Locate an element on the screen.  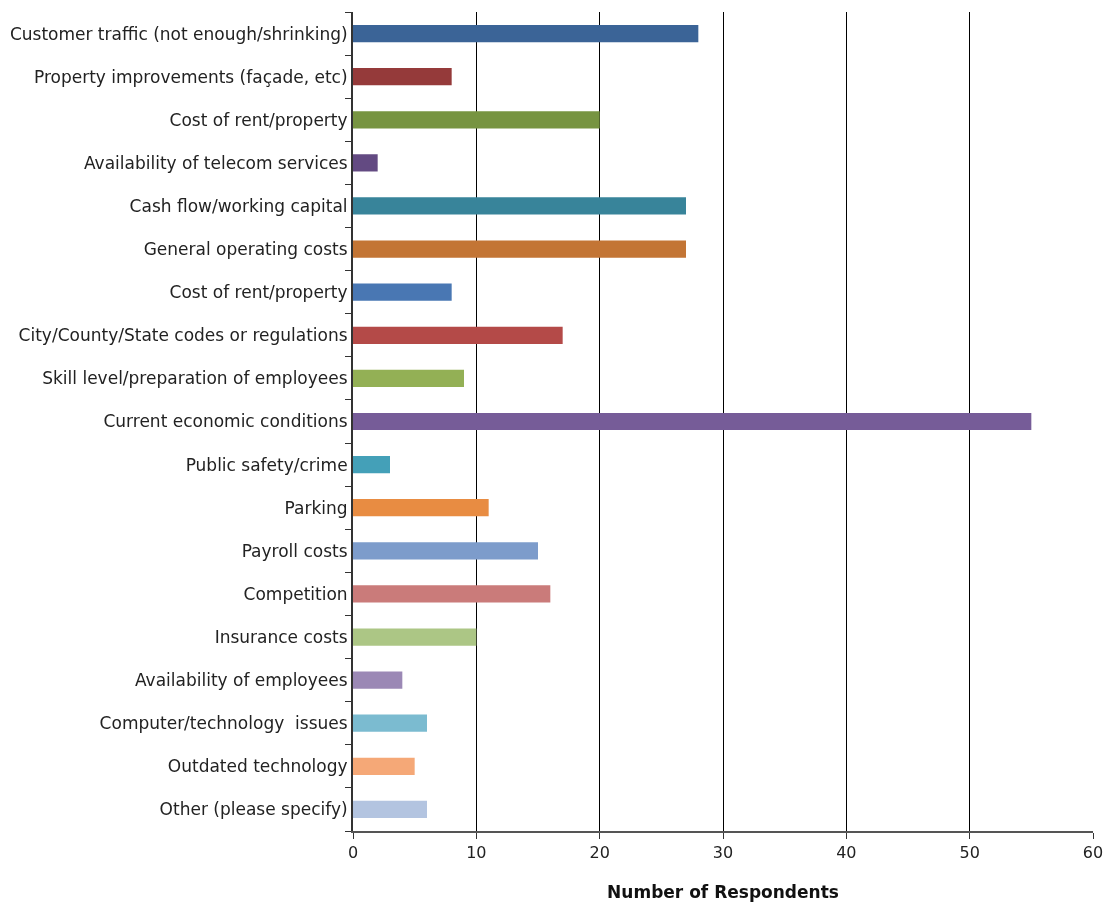
y-tick-label: Availability of telecom services is located at coordinates (215, 162).